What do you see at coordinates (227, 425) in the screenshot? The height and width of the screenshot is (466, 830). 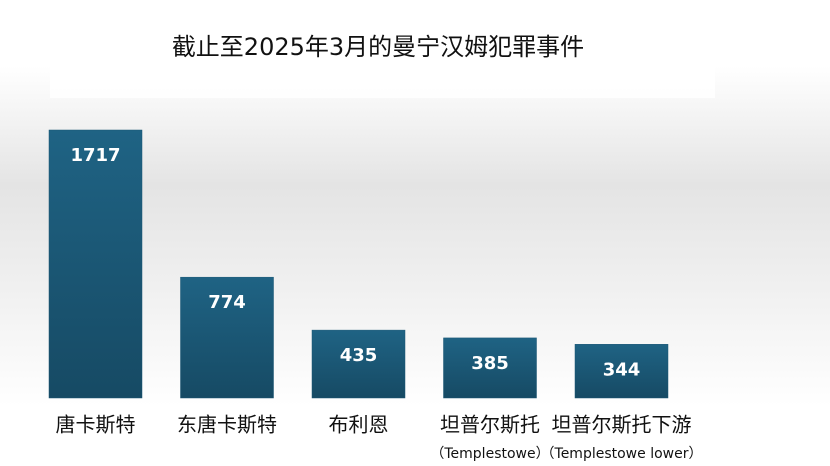 I see `x-tick-label: 东唐卡斯特` at bounding box center [227, 425].